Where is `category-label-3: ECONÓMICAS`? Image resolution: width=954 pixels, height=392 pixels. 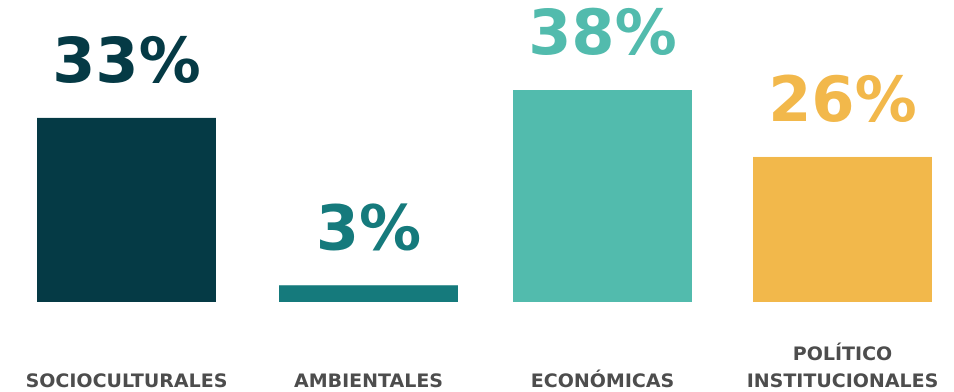 category-label-3: ECONÓMICAS is located at coordinates (602, 380).